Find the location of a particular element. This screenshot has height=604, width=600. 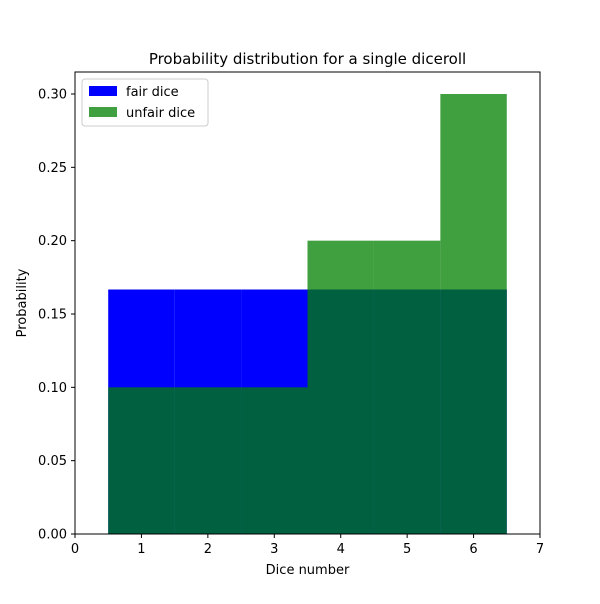

y-tick-label: 0.25 is located at coordinates (52, 168).